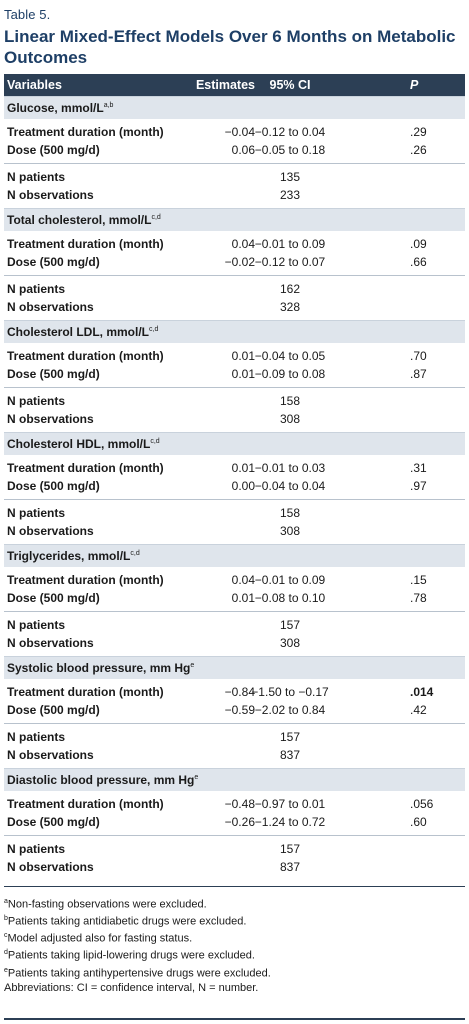 This screenshot has height=1024, width=469. What do you see at coordinates (239, 692) in the screenshot?
I see `row-estimate: −0.84` at bounding box center [239, 692].